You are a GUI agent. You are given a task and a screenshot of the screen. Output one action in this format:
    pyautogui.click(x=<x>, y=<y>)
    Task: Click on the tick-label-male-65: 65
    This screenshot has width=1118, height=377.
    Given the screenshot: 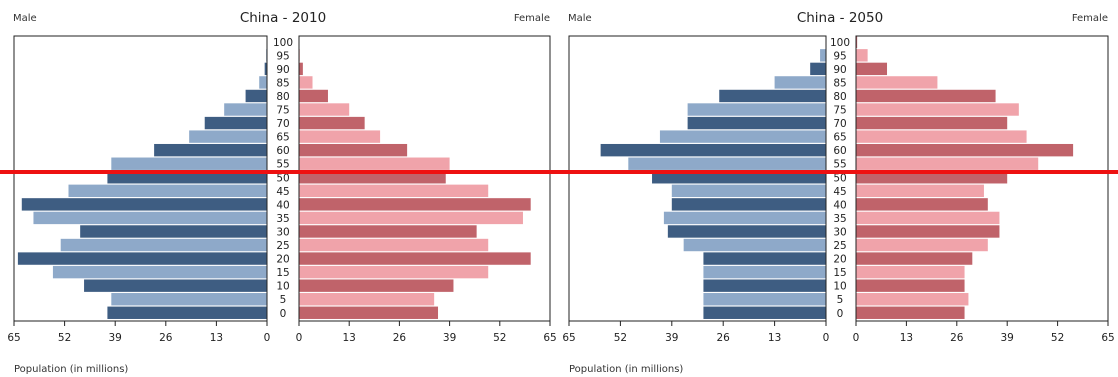 What is the action you would take?
    pyautogui.click(x=13, y=338)
    